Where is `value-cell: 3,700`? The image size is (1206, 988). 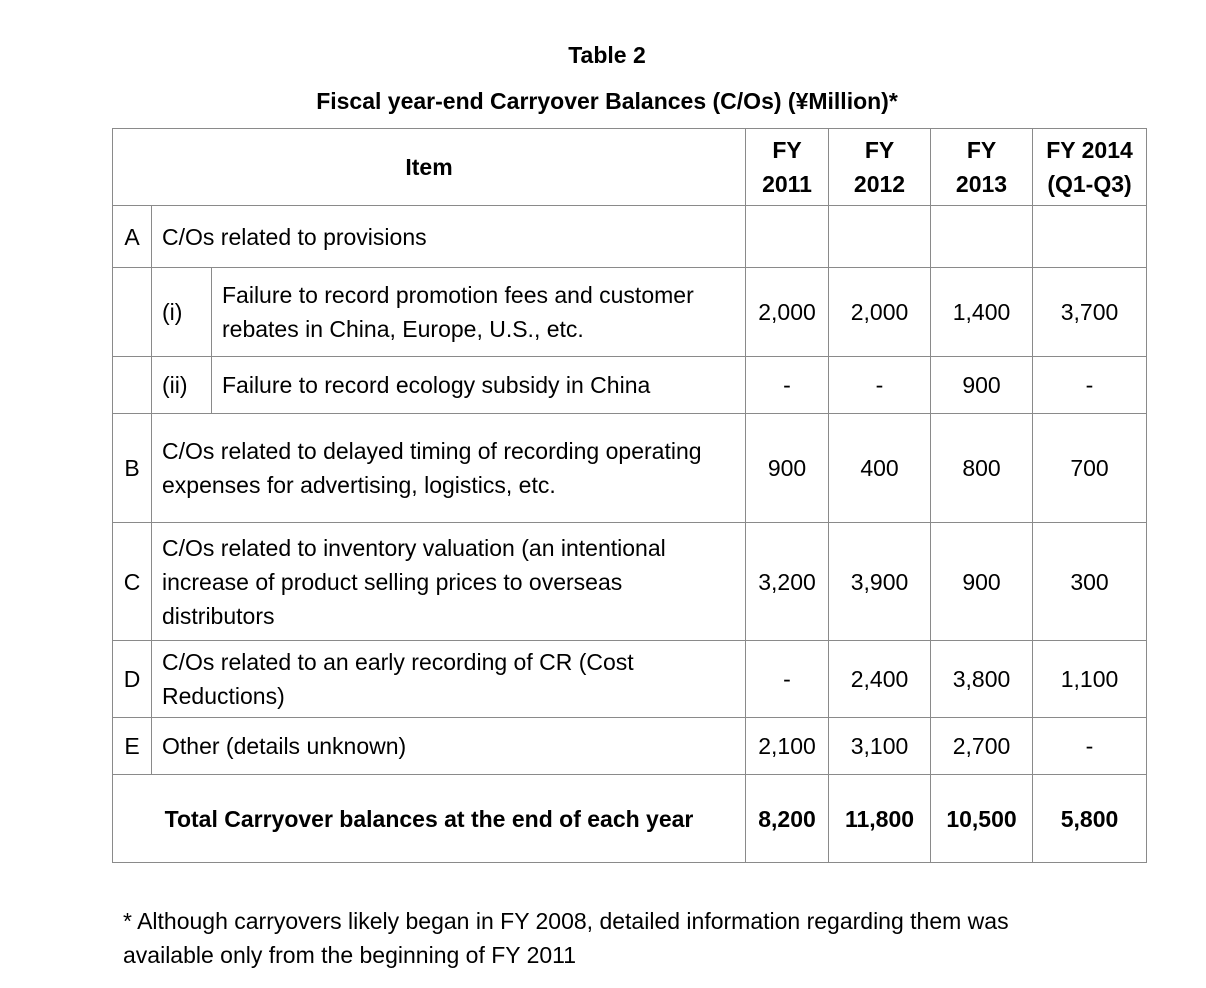 value-cell: 3,700 is located at coordinates (1090, 312).